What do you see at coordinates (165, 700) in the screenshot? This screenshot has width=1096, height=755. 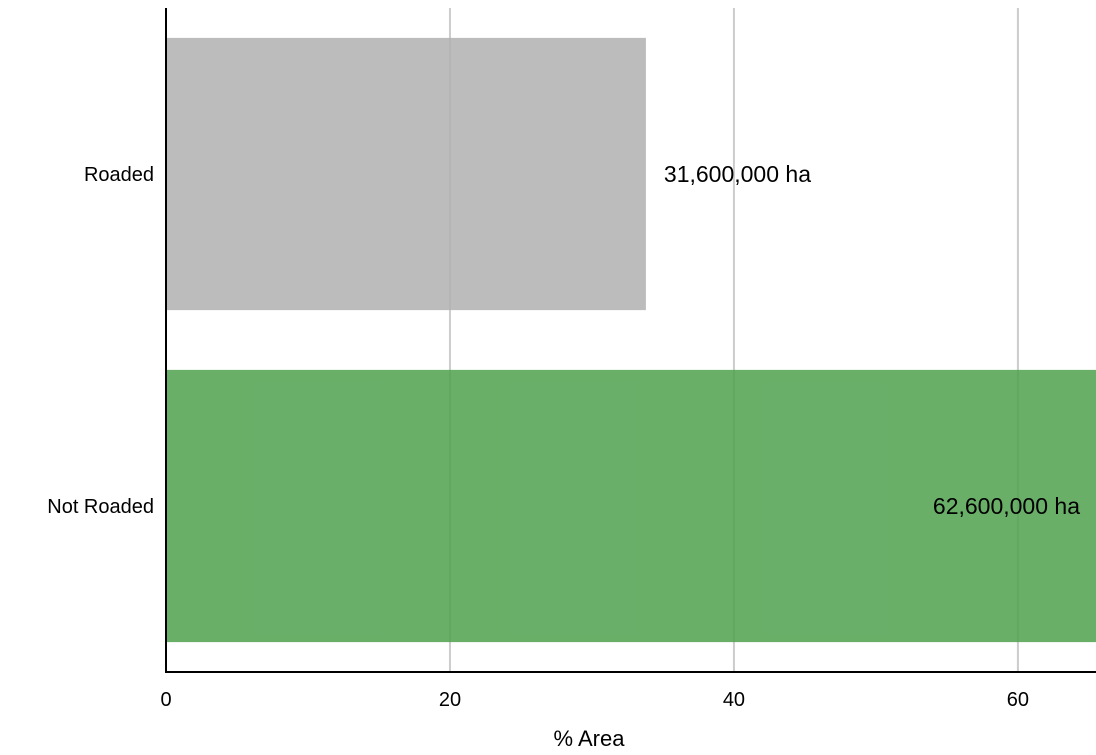 I see `x-tick-label: 0` at bounding box center [165, 700].